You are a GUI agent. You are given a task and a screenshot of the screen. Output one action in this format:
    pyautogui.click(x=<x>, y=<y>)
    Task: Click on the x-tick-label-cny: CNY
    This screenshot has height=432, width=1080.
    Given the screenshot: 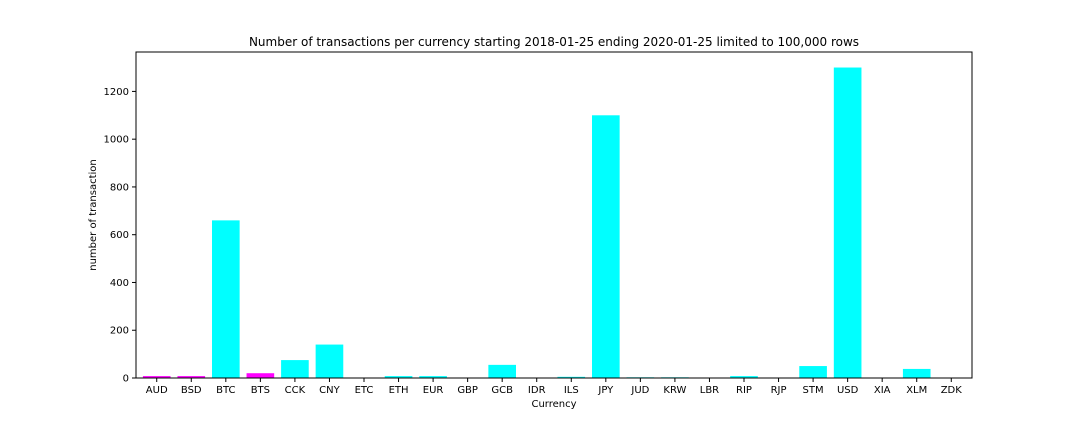 What is the action you would take?
    pyautogui.click(x=329, y=390)
    